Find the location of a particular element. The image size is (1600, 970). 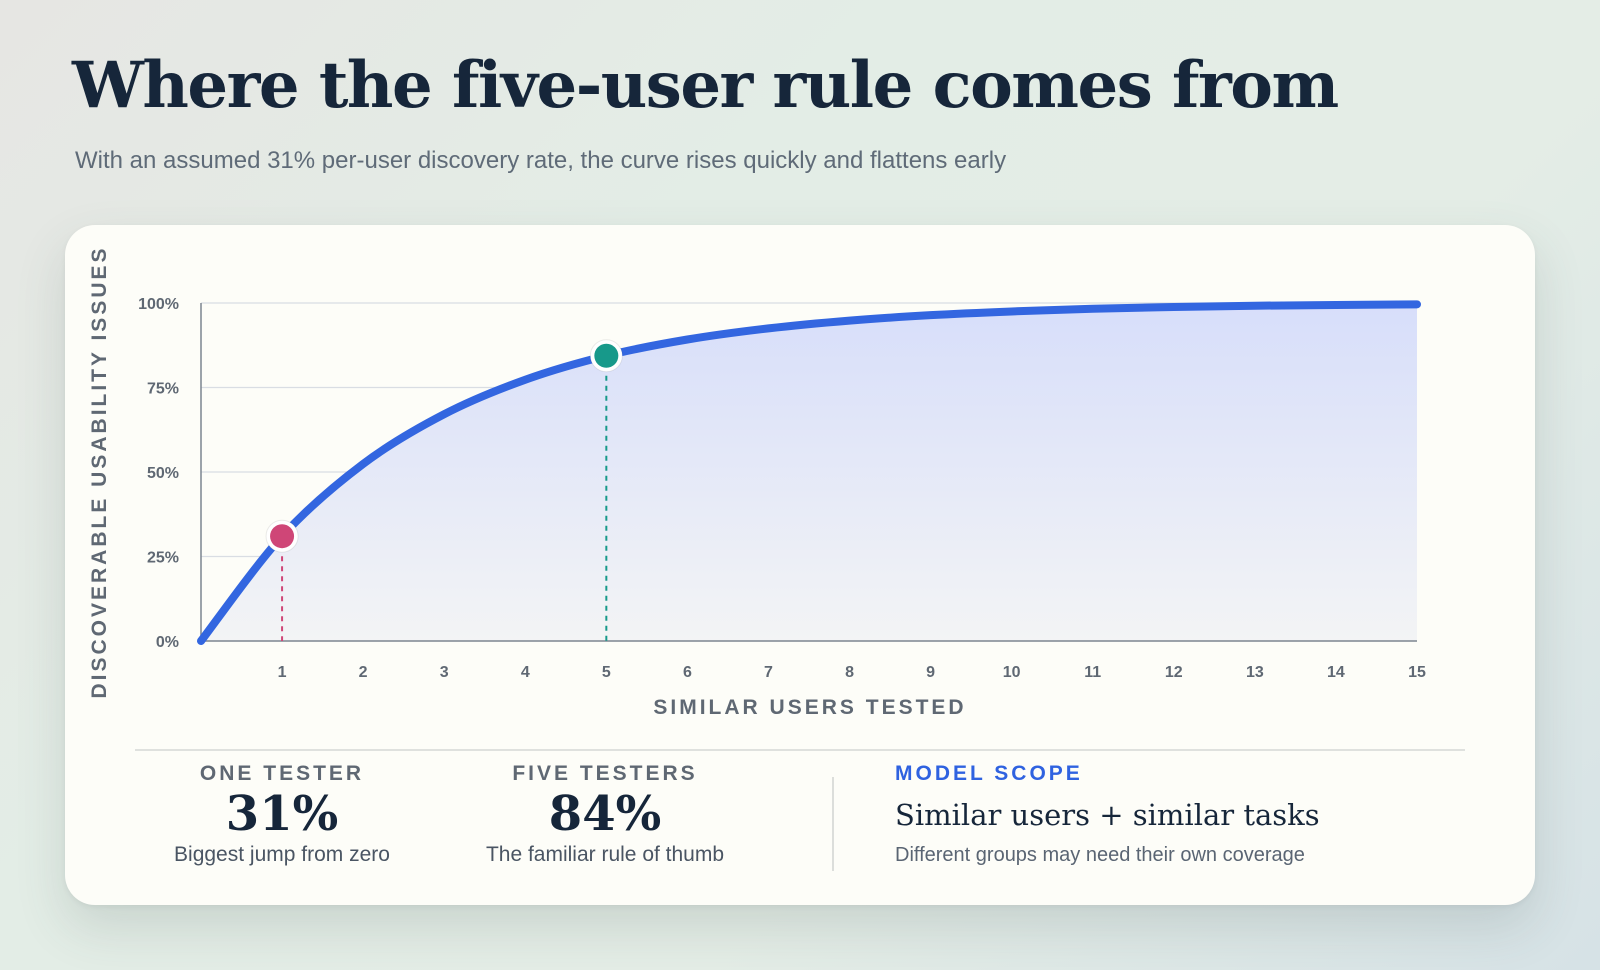

x-tick-label: 14 is located at coordinates (1336, 672).